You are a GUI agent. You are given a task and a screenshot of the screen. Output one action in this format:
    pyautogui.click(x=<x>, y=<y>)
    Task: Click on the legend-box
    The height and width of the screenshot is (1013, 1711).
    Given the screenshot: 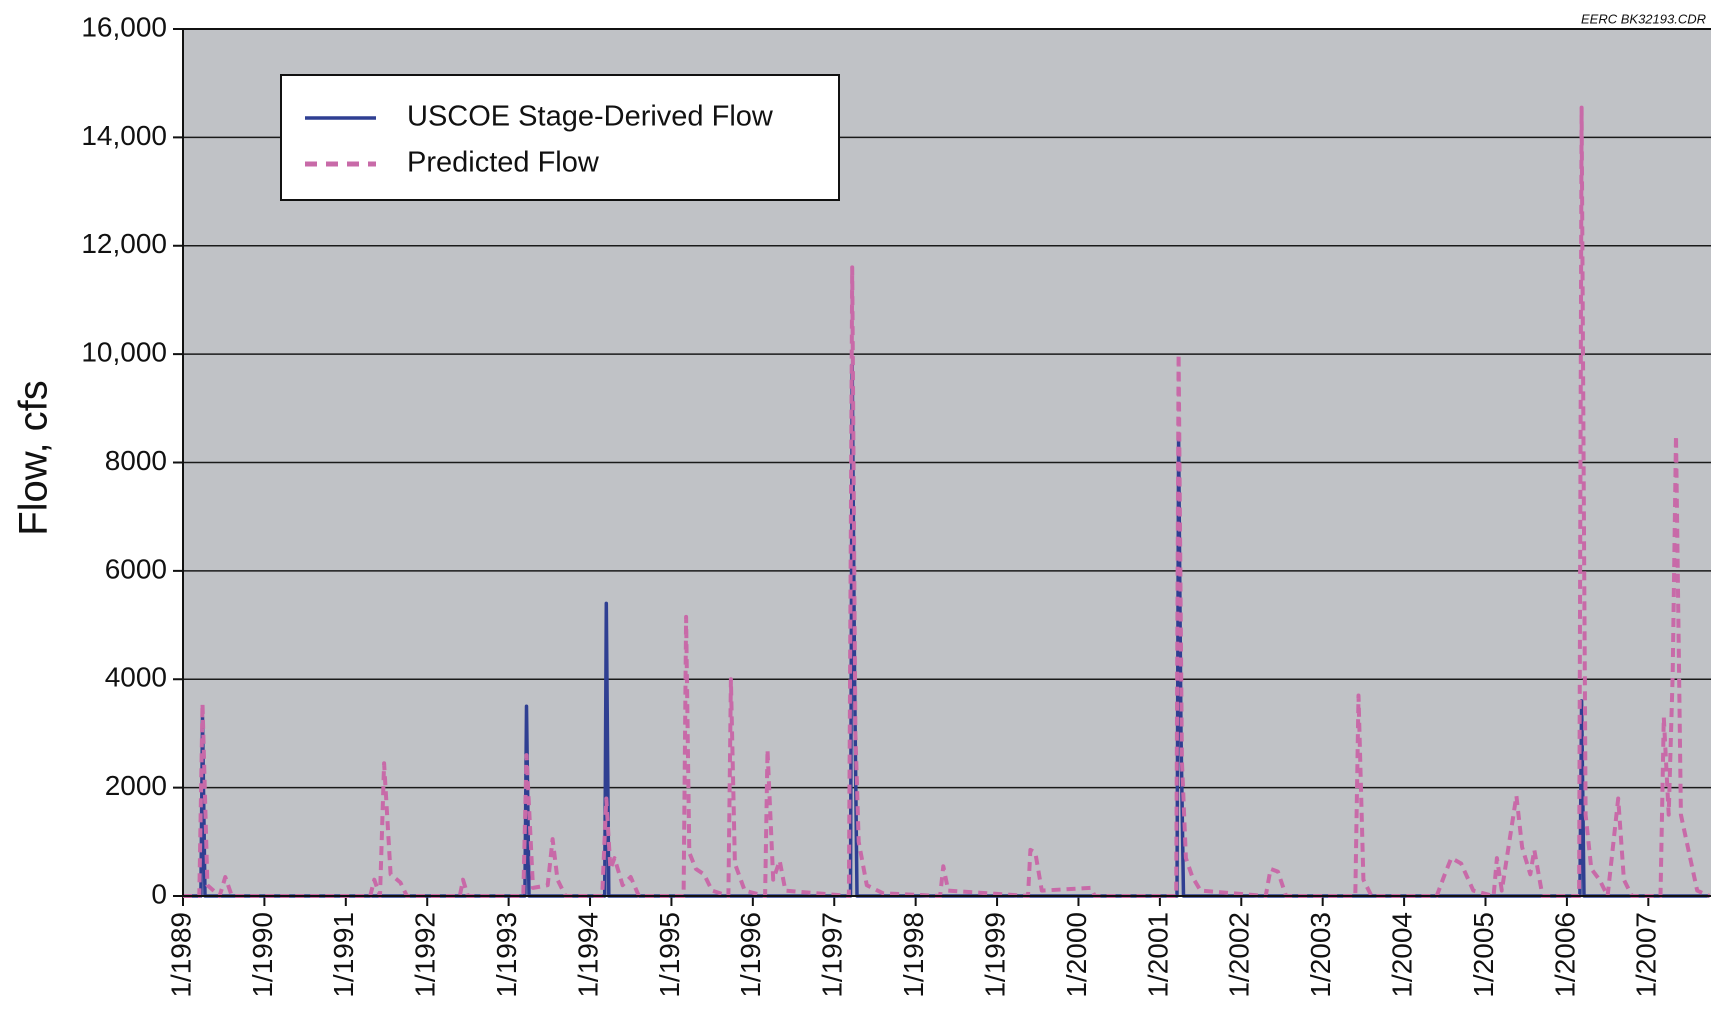 What is the action you would take?
    pyautogui.click(x=560, y=137)
    